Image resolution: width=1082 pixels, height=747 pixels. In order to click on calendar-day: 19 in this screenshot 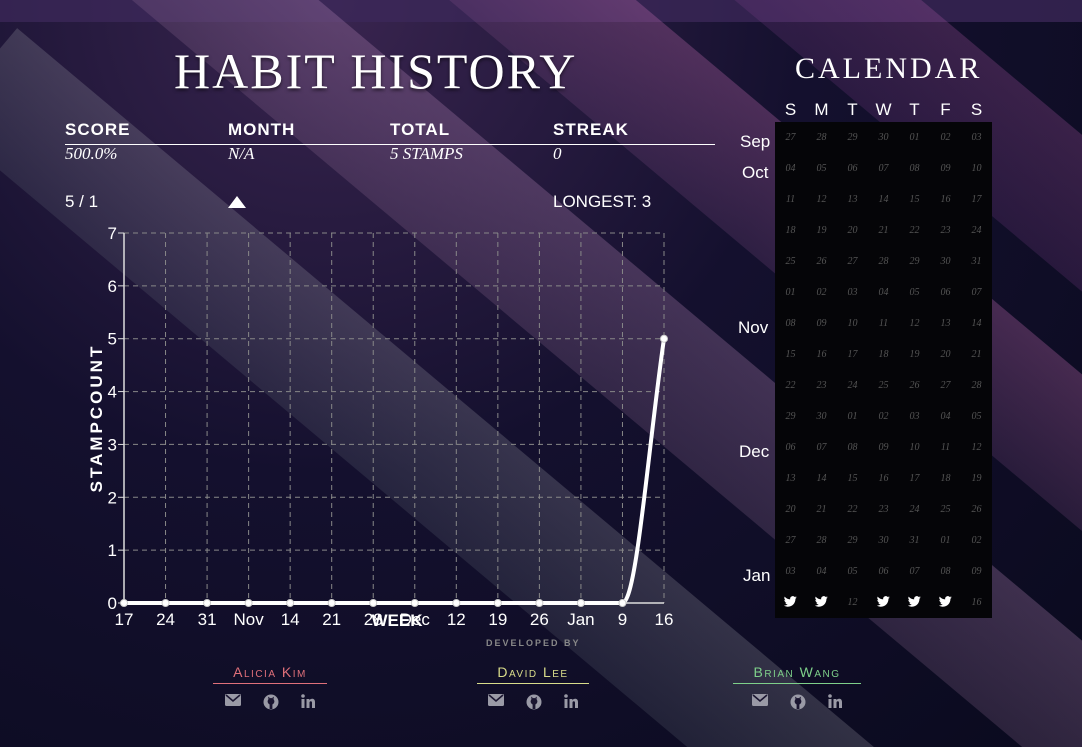, I will do `click(976, 478)`.